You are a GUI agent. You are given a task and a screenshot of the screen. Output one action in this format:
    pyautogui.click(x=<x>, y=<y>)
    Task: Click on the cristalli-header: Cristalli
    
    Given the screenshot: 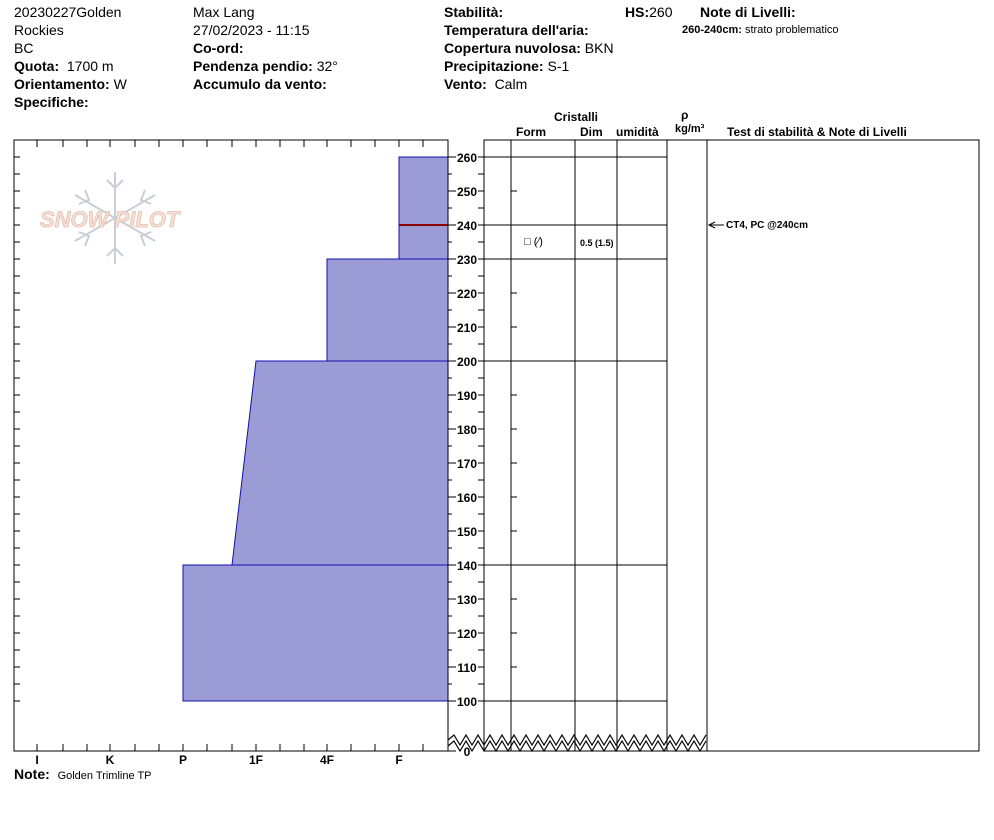 What is the action you would take?
    pyautogui.click(x=576, y=117)
    